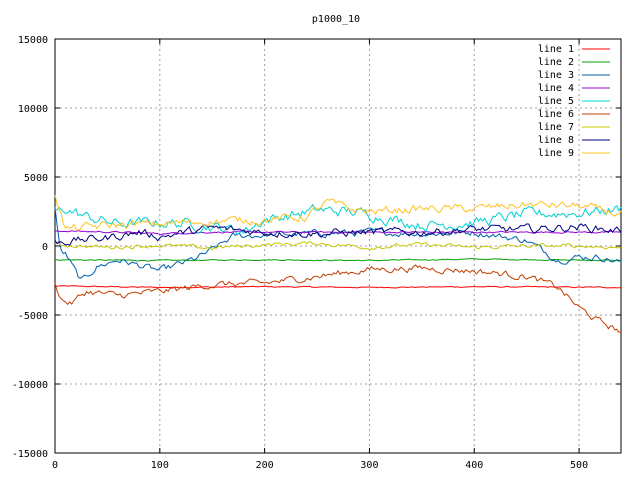 This screenshot has height=480, width=640. What do you see at coordinates (30, 454) in the screenshot?
I see `y-tick-label: -15000` at bounding box center [30, 454].